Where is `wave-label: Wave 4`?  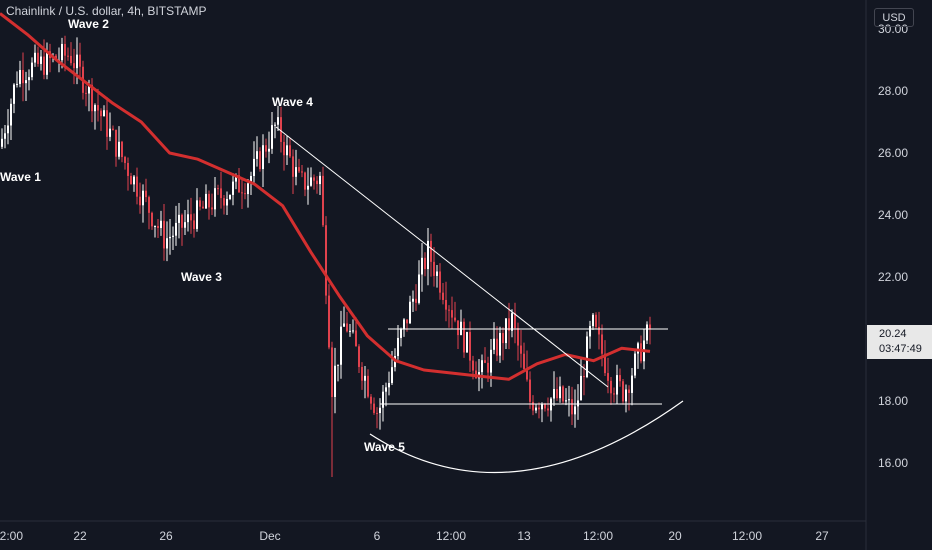 wave-label: Wave 4 is located at coordinates (292, 102).